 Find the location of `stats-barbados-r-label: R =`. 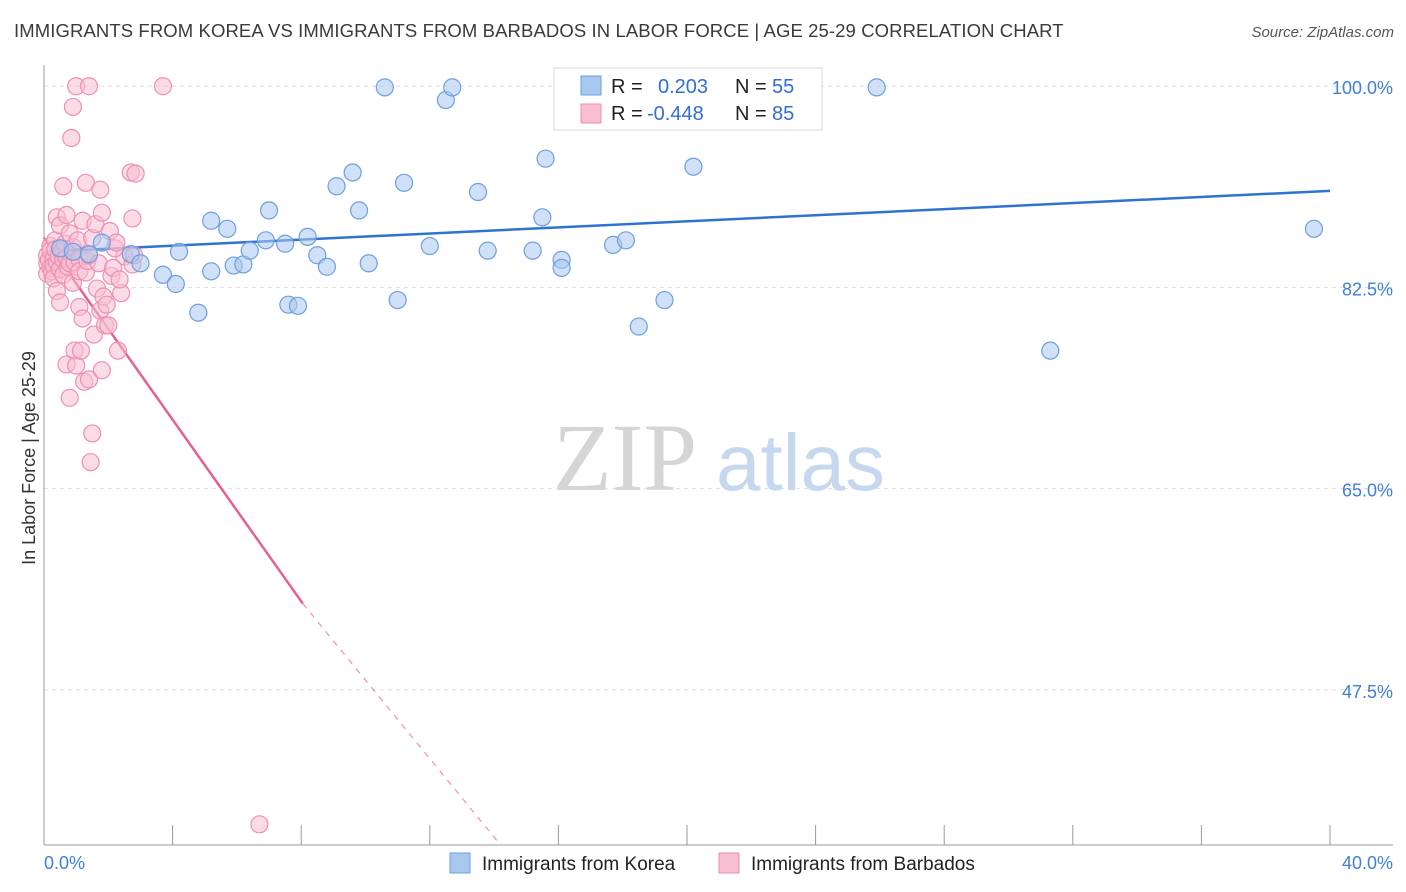

stats-barbados-r-label: R = is located at coordinates (627, 114).